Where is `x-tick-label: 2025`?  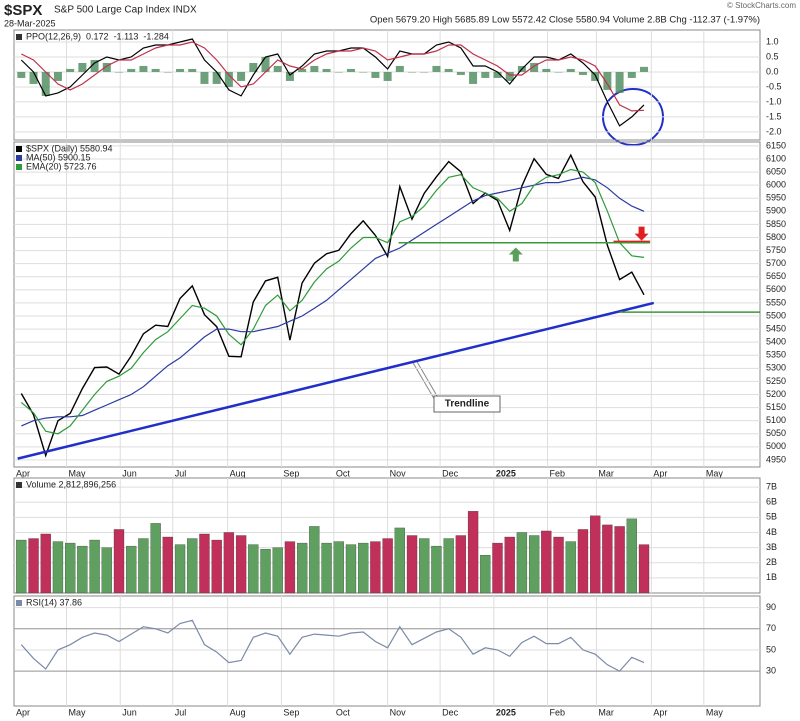
x-tick-label: 2025 is located at coordinates (506, 473).